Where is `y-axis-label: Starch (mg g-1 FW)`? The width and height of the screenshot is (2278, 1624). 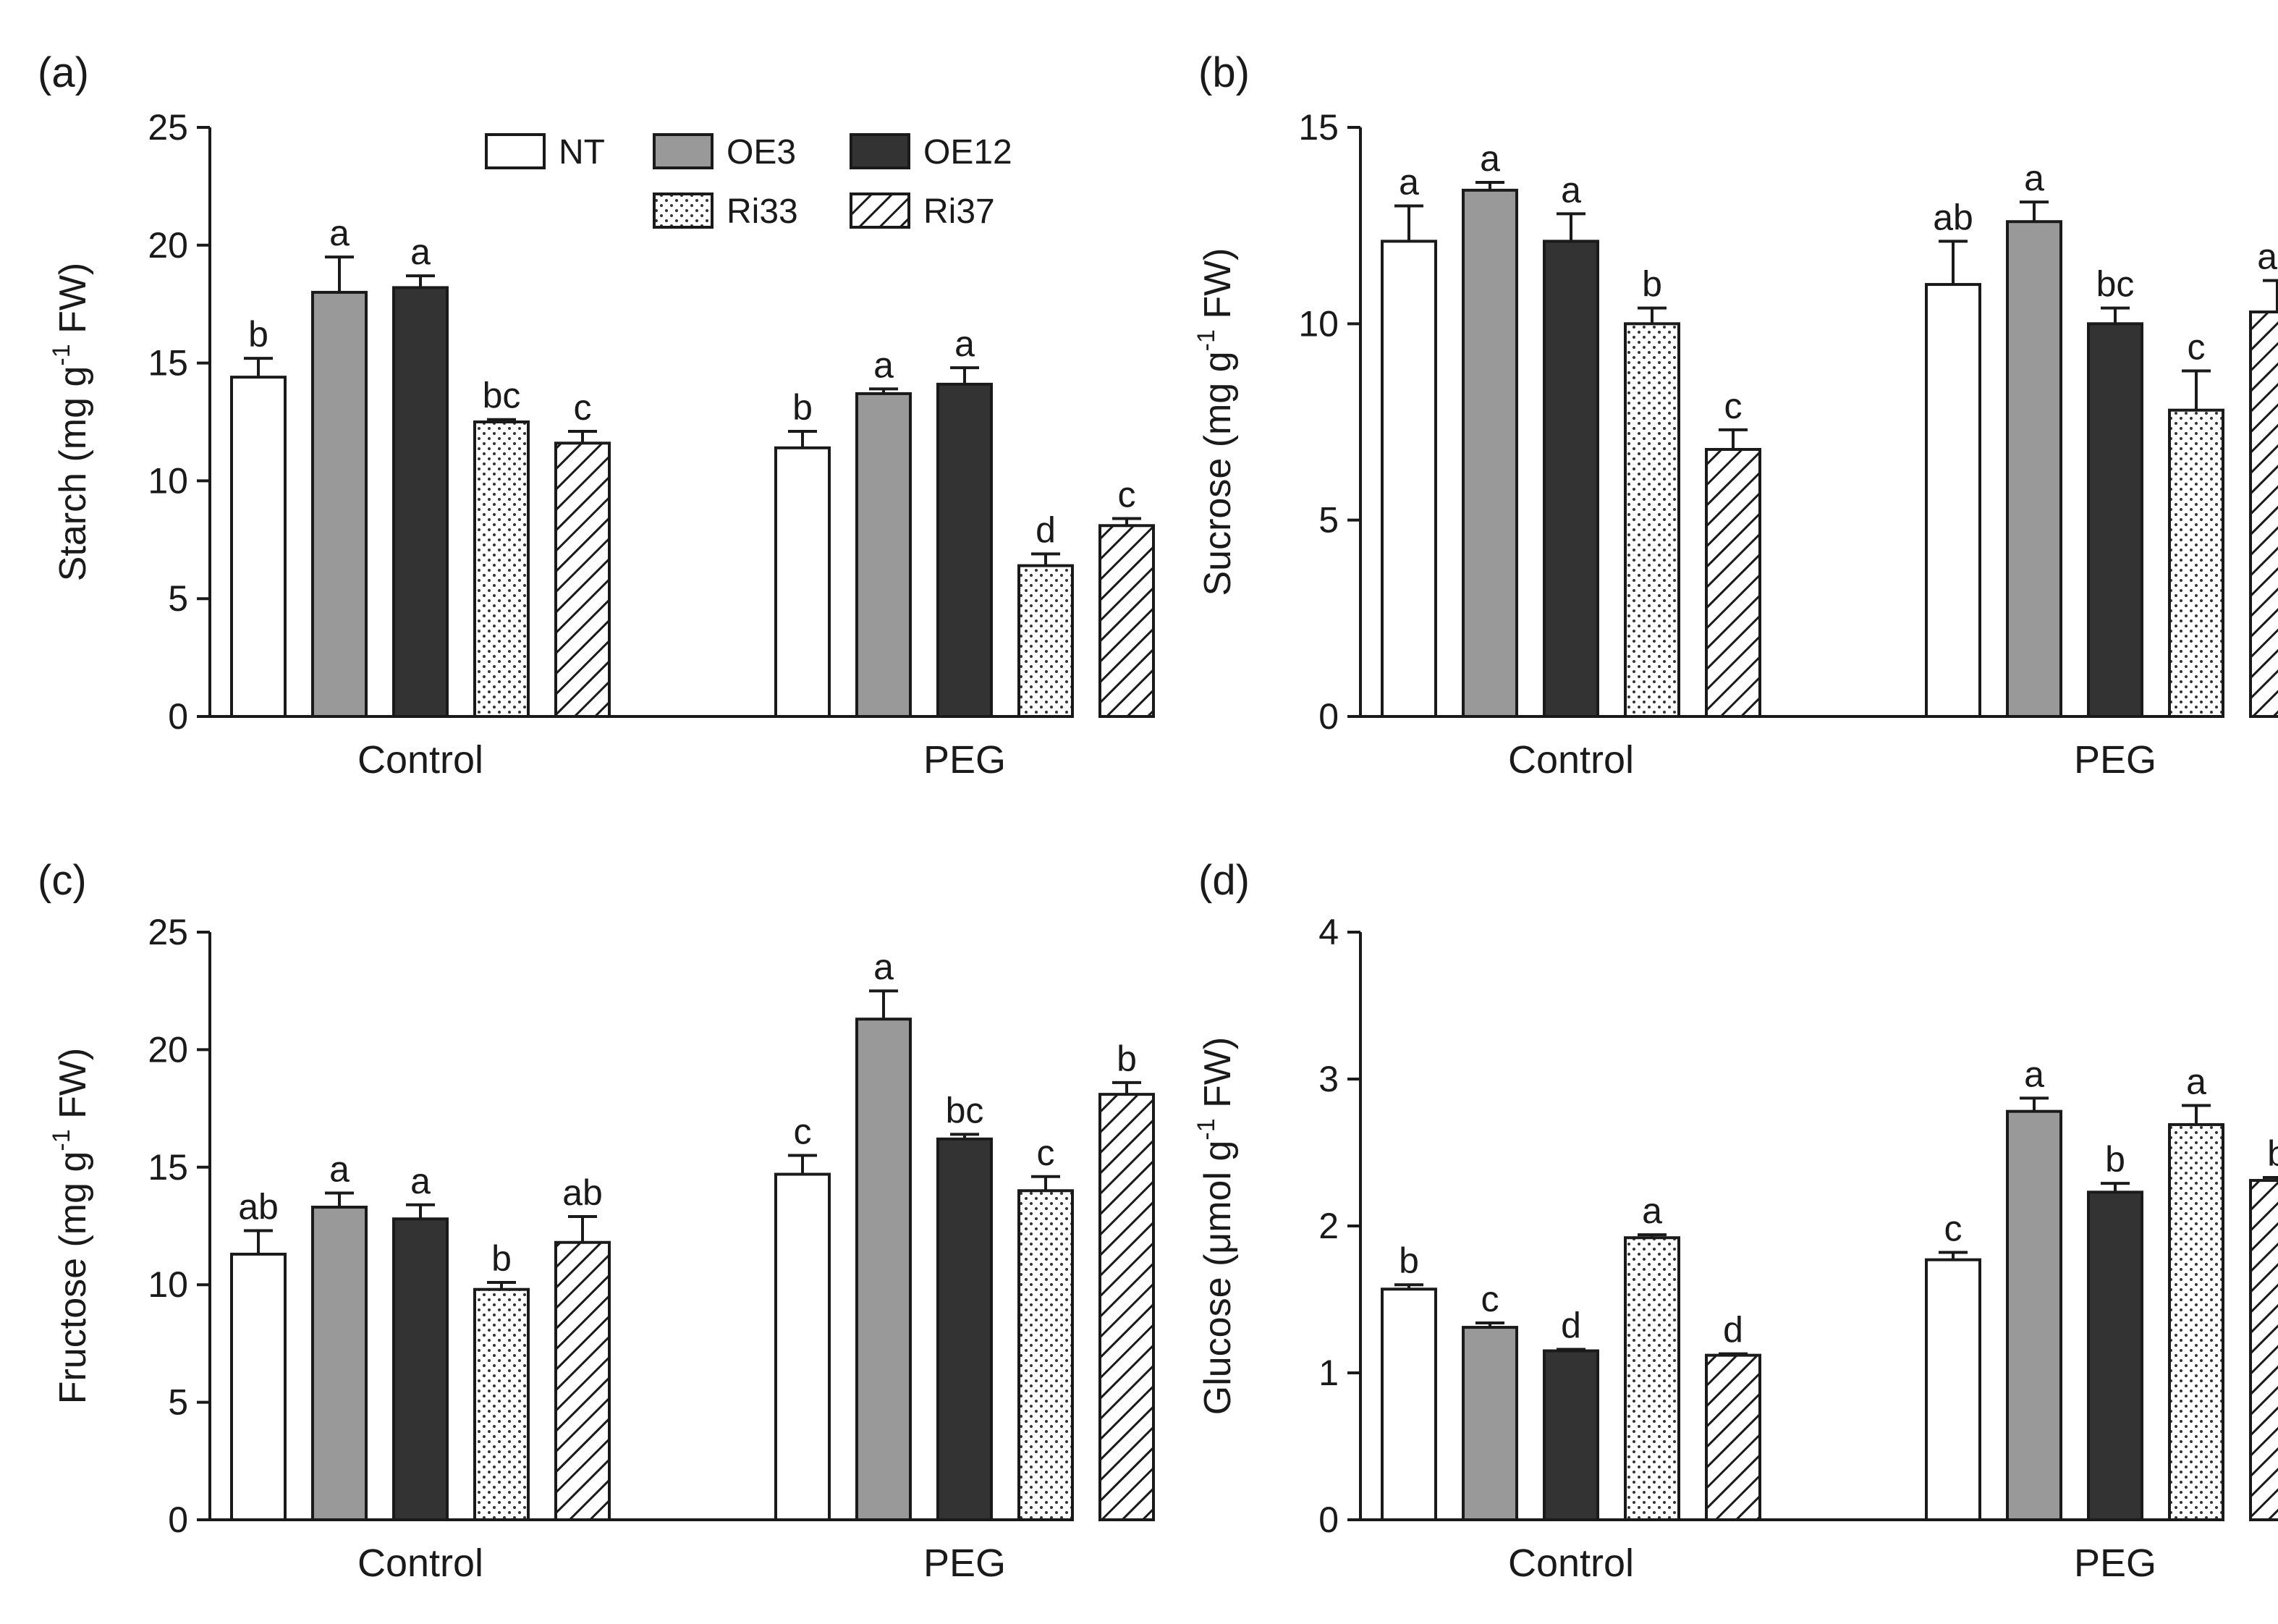
y-axis-label: Starch (mg g-1 FW) is located at coordinates (71, 422).